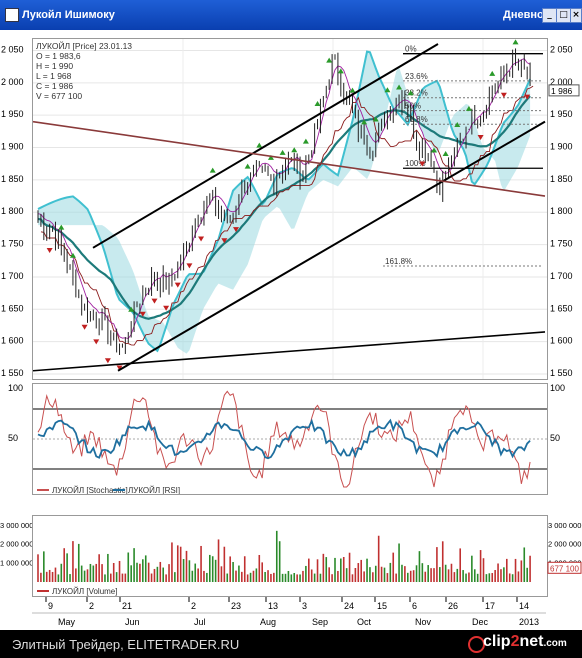 The image size is (582, 658). What do you see at coordinates (12, 147) in the screenshot?
I see `price-tick-label: 1 900` at bounding box center [12, 147].